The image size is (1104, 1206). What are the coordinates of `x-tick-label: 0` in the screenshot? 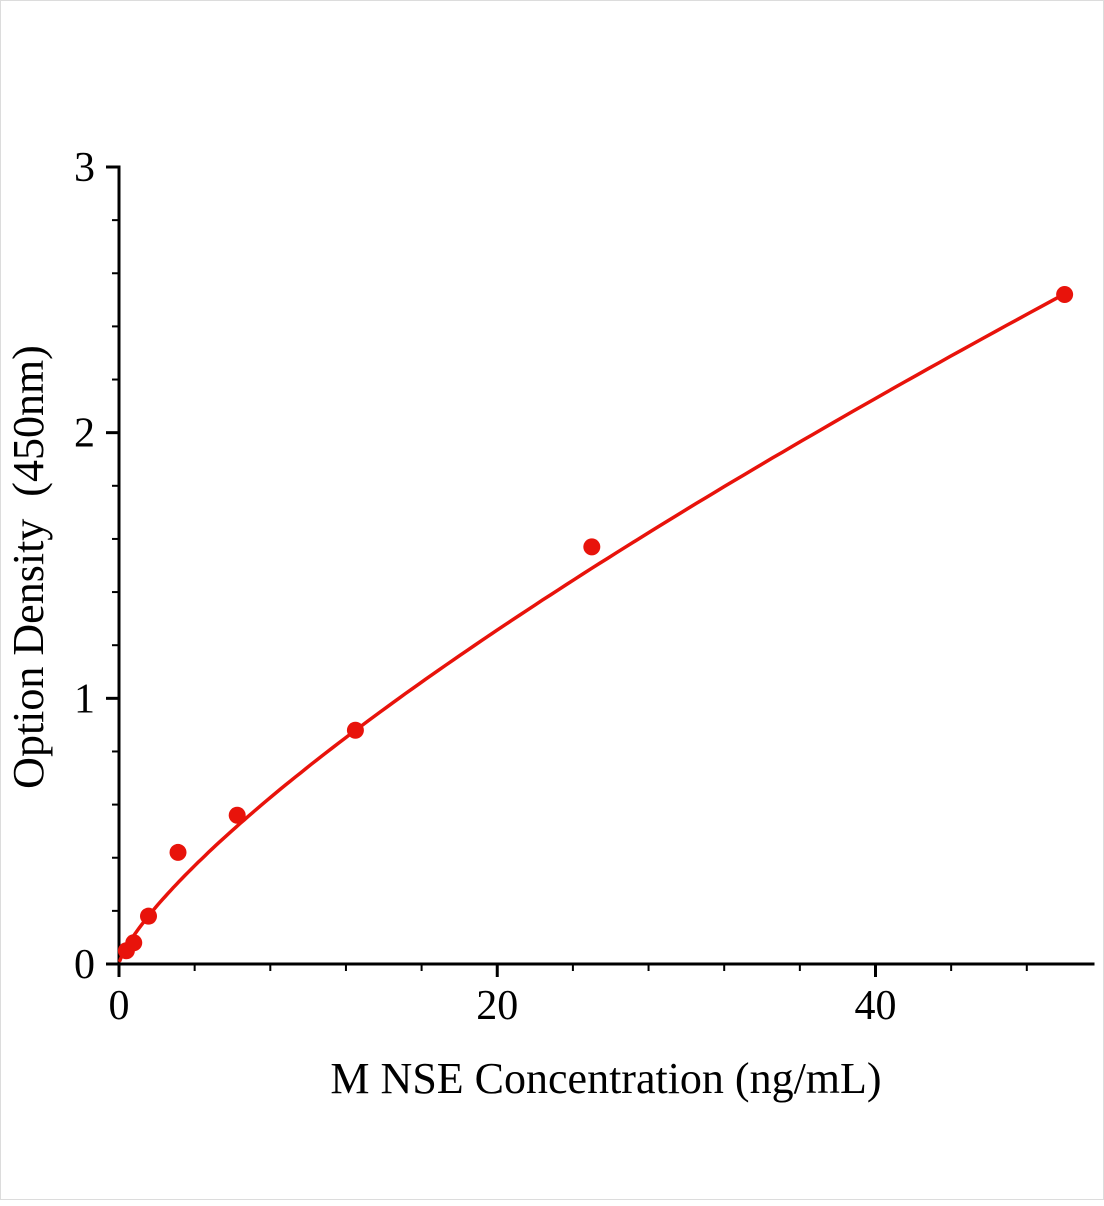 It's located at (119, 1006).